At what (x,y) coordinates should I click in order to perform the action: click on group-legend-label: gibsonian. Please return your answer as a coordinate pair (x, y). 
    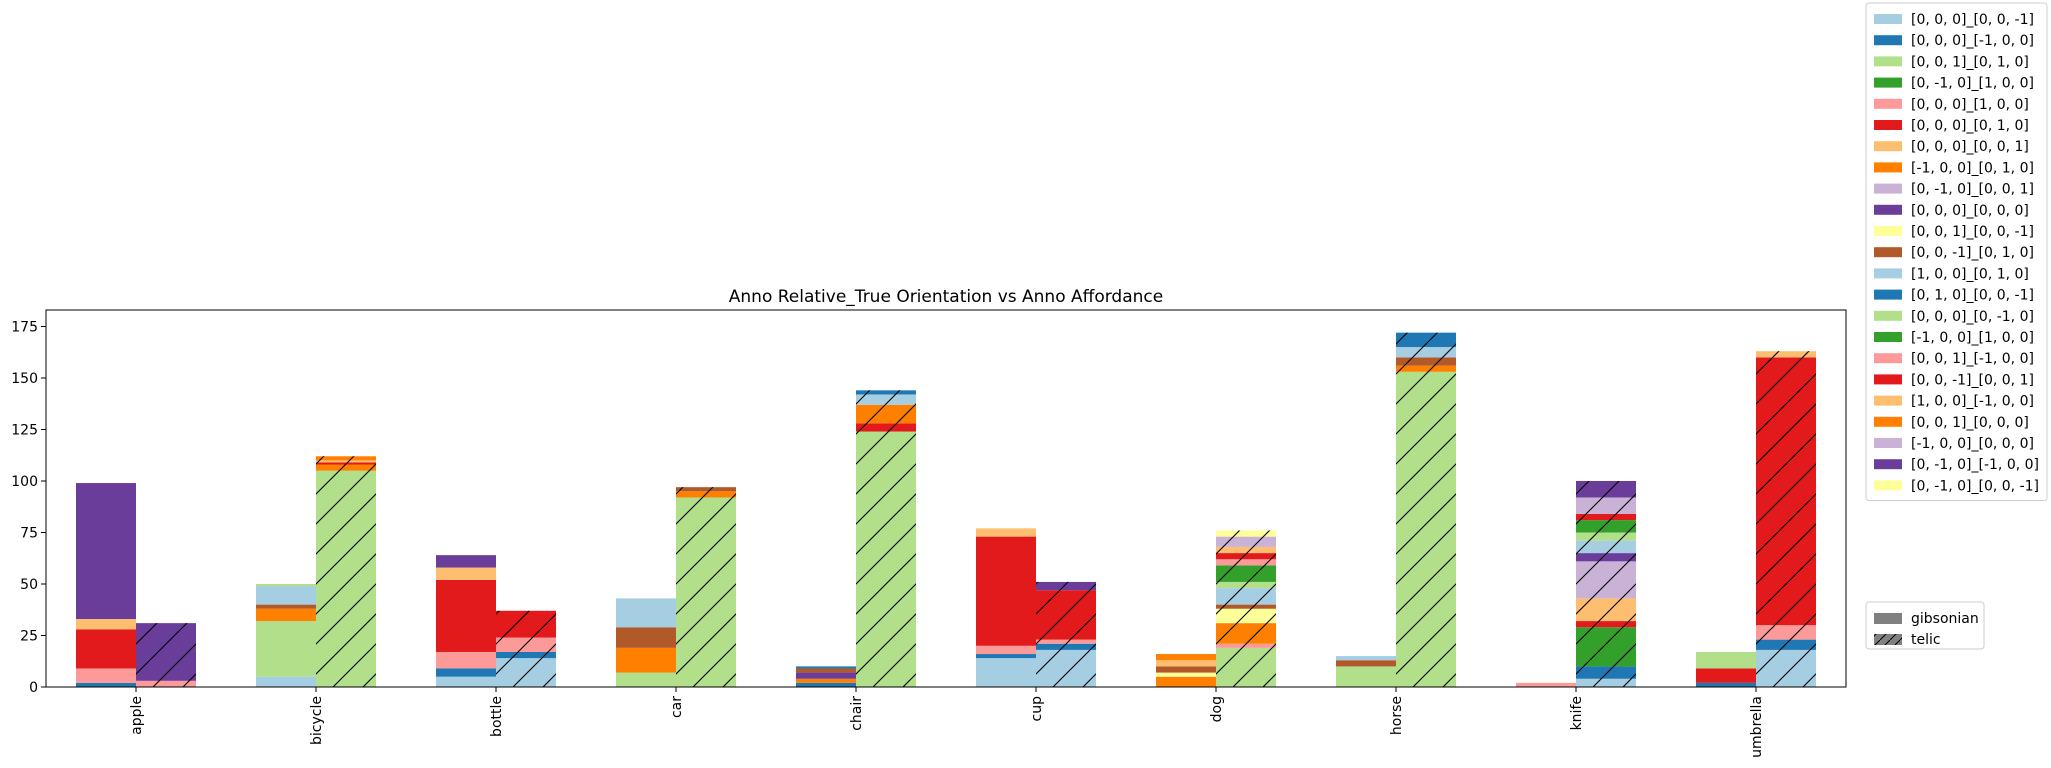
    Looking at the image, I should click on (1945, 619).